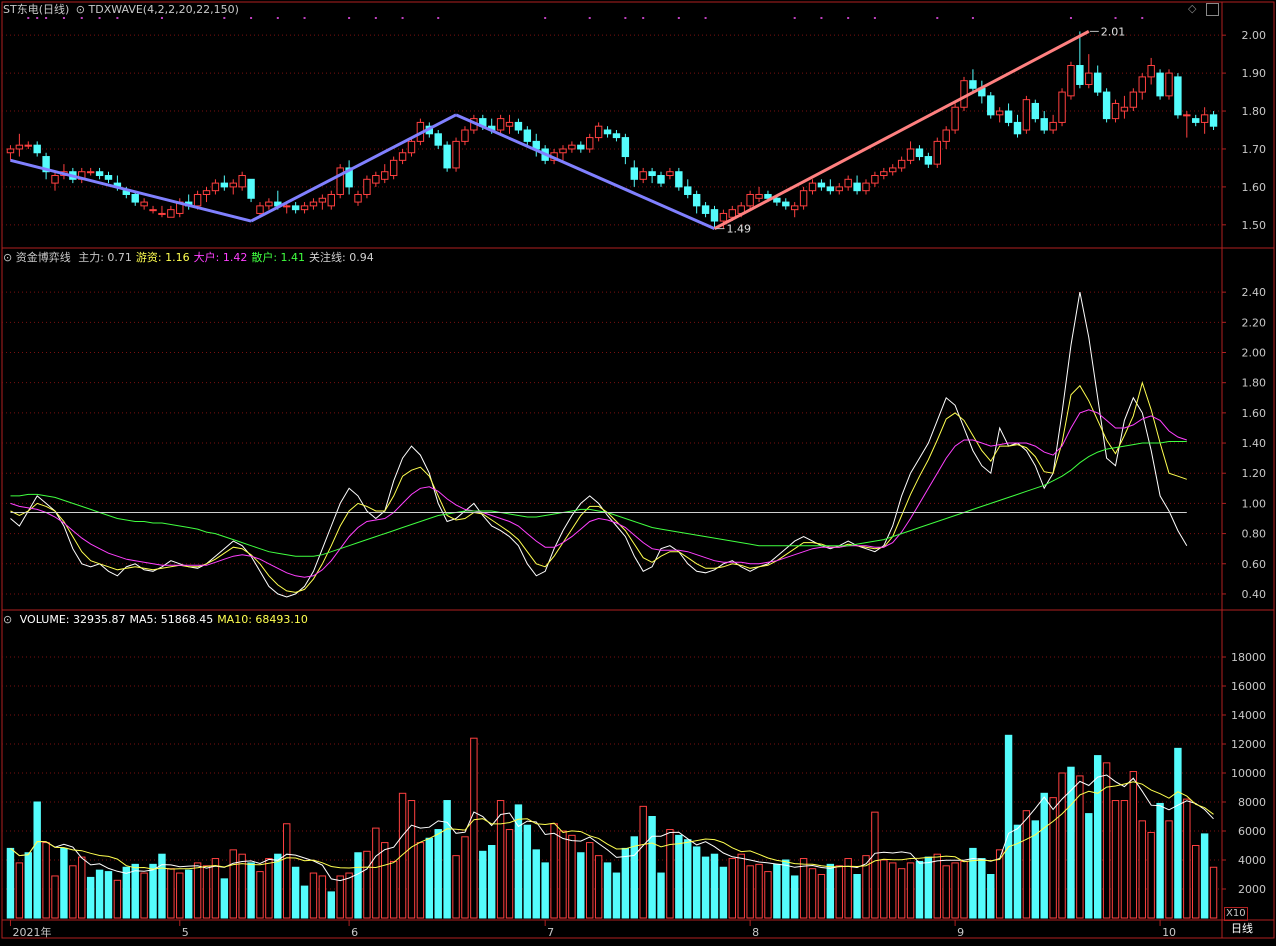  I want to click on volume-legend-item: MA10: 68493.10, so click(262, 619).